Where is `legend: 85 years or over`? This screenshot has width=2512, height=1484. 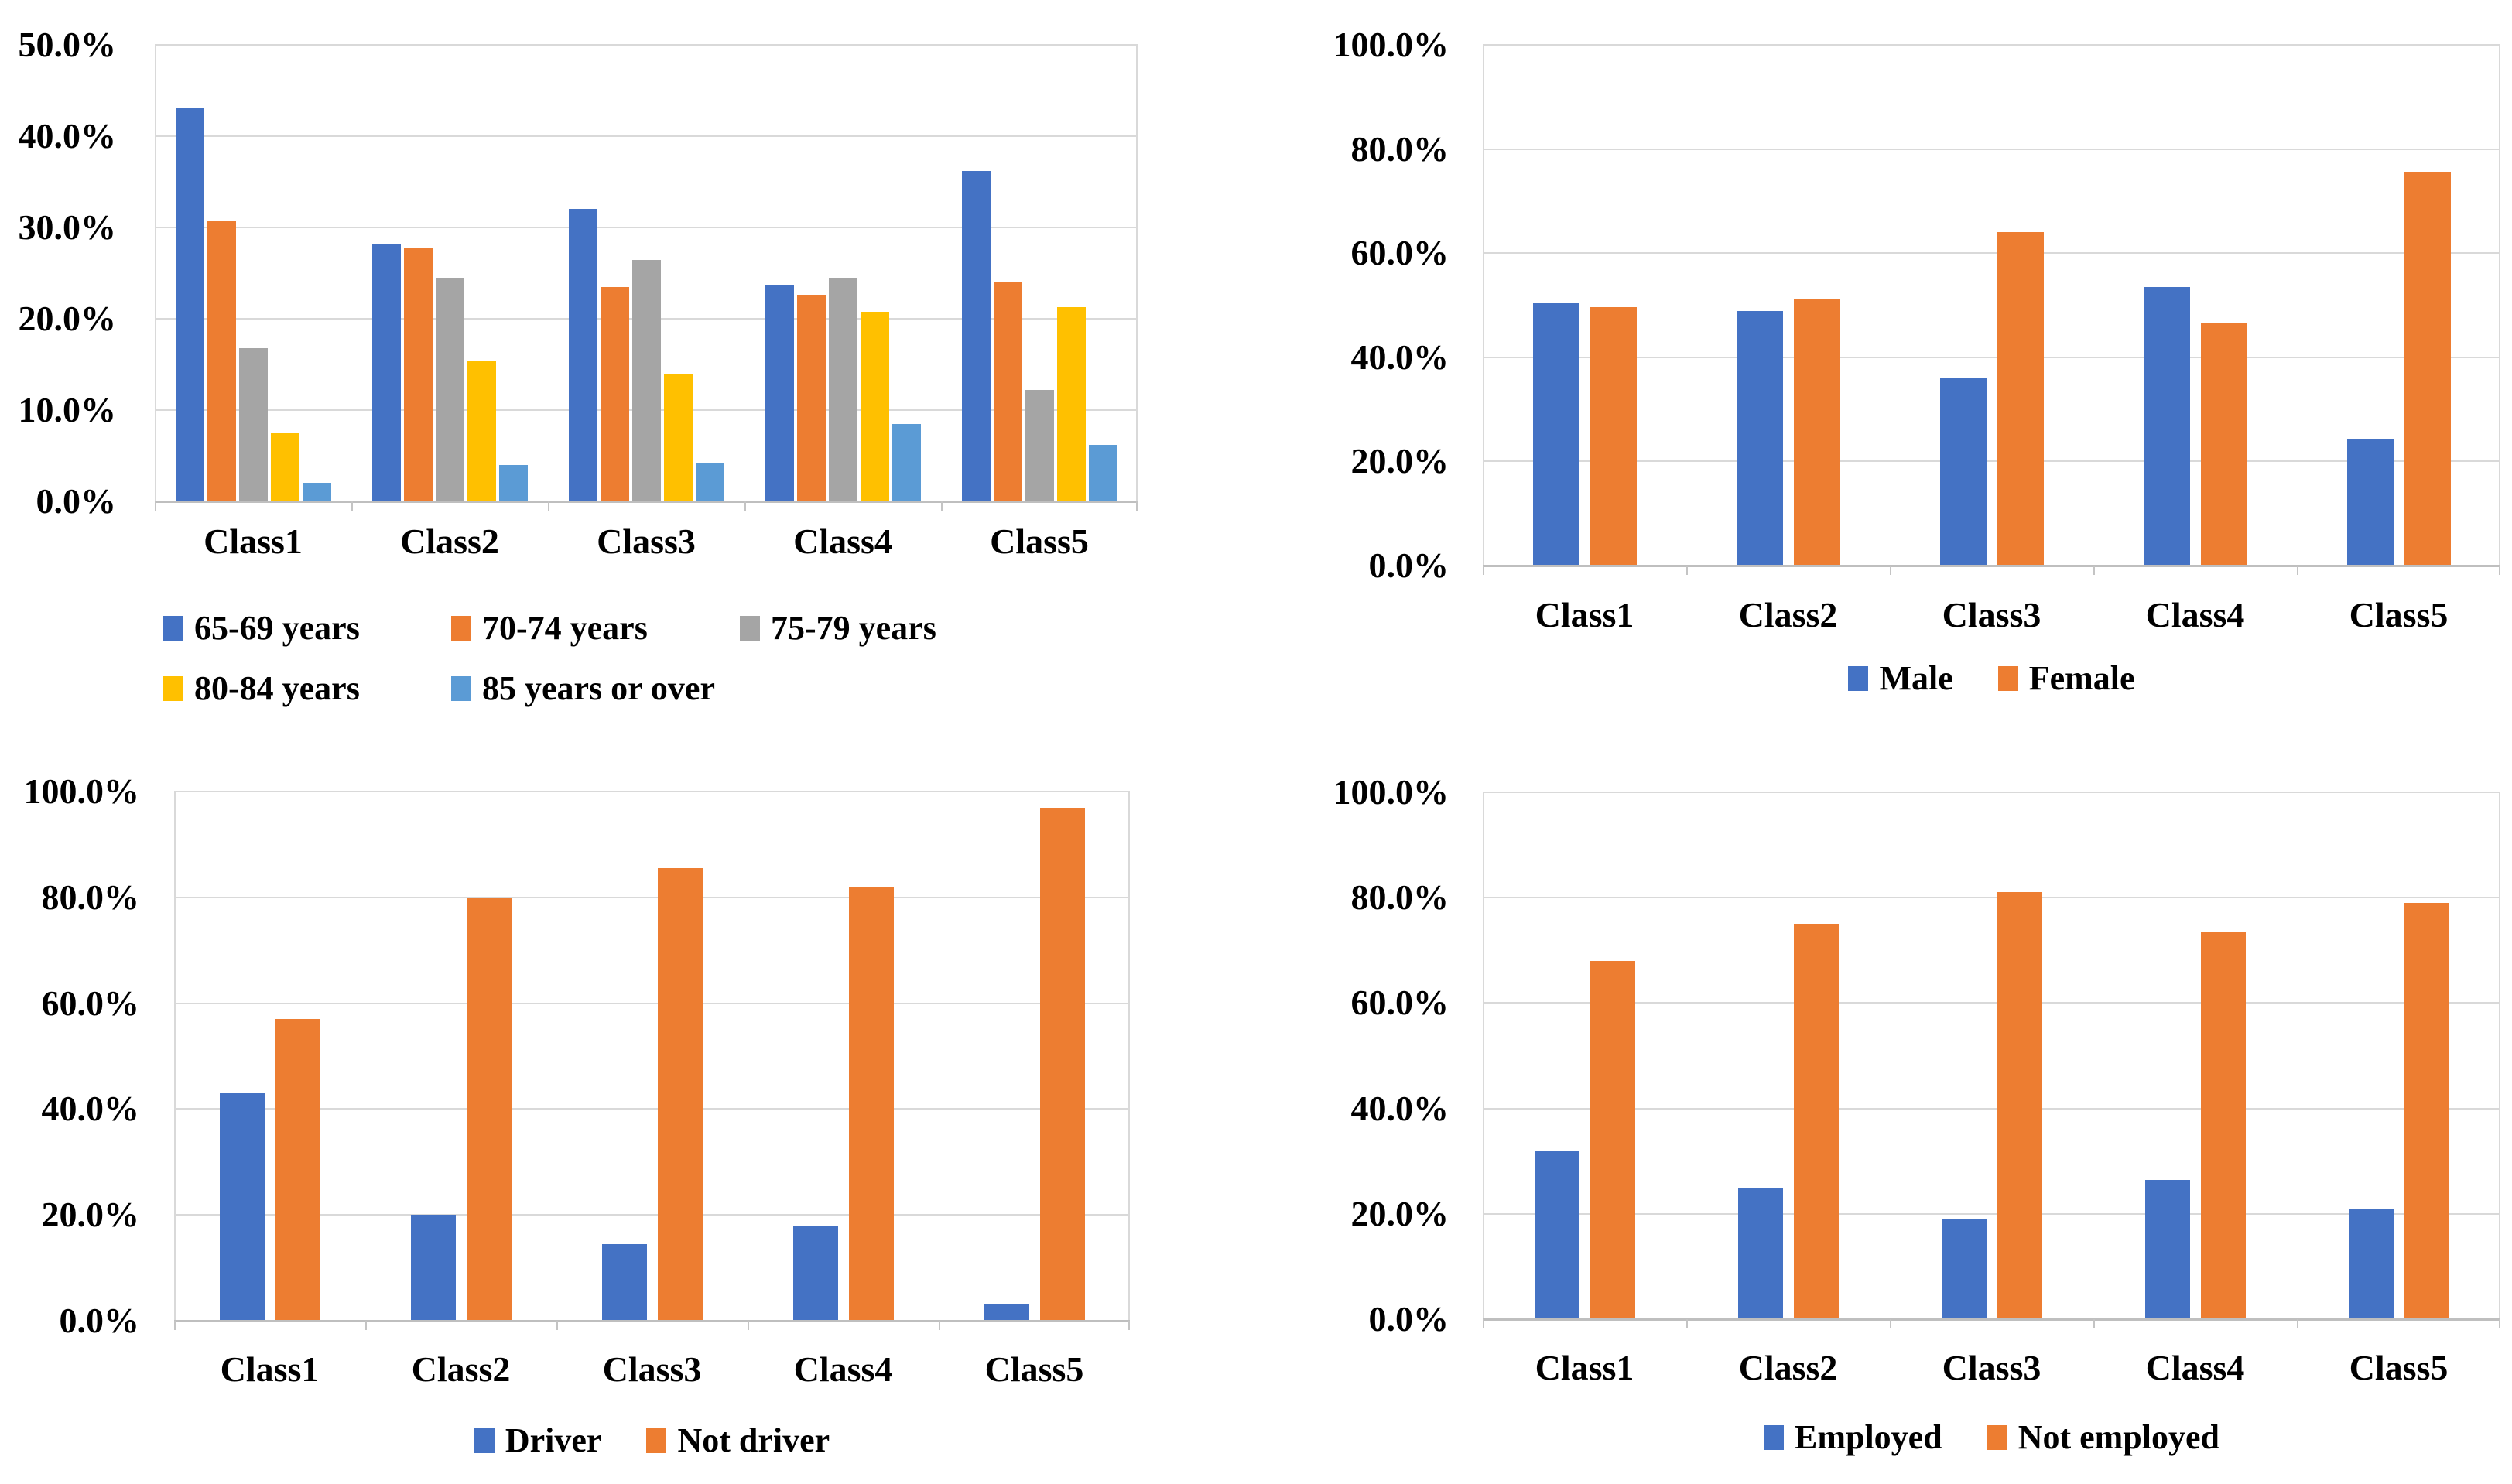
legend: 85 years or over is located at coordinates (583, 688).